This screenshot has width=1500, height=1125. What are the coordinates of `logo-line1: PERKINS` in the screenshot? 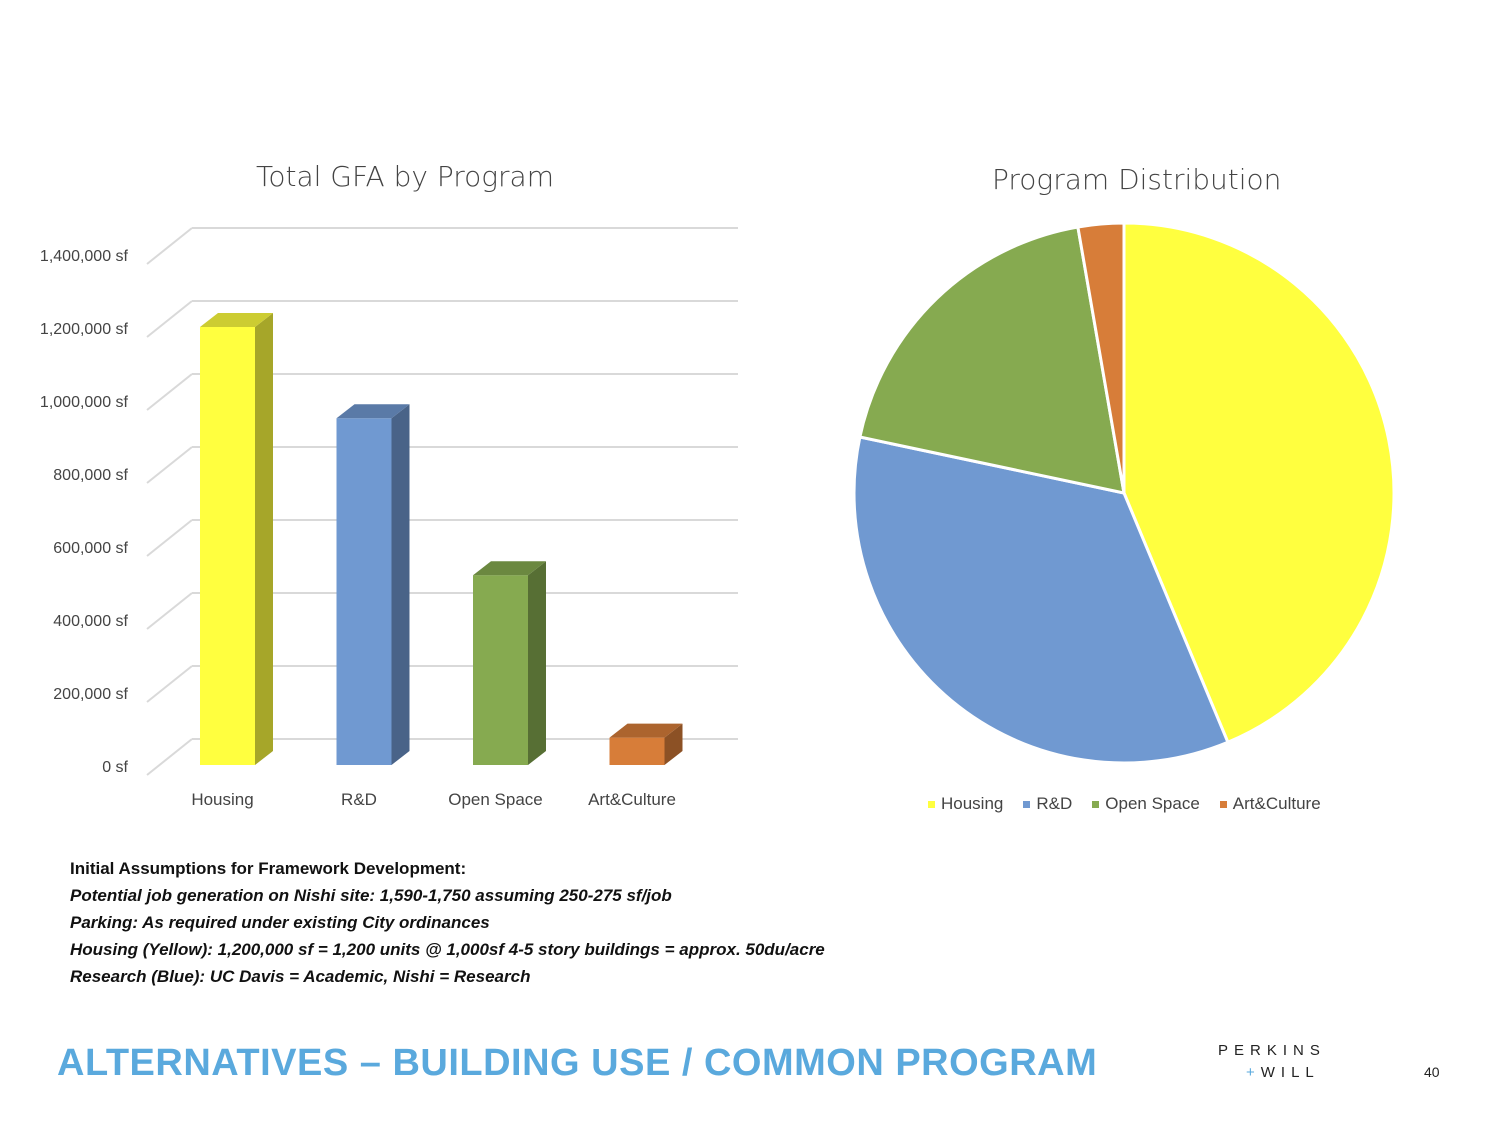 It's located at (1272, 1050).